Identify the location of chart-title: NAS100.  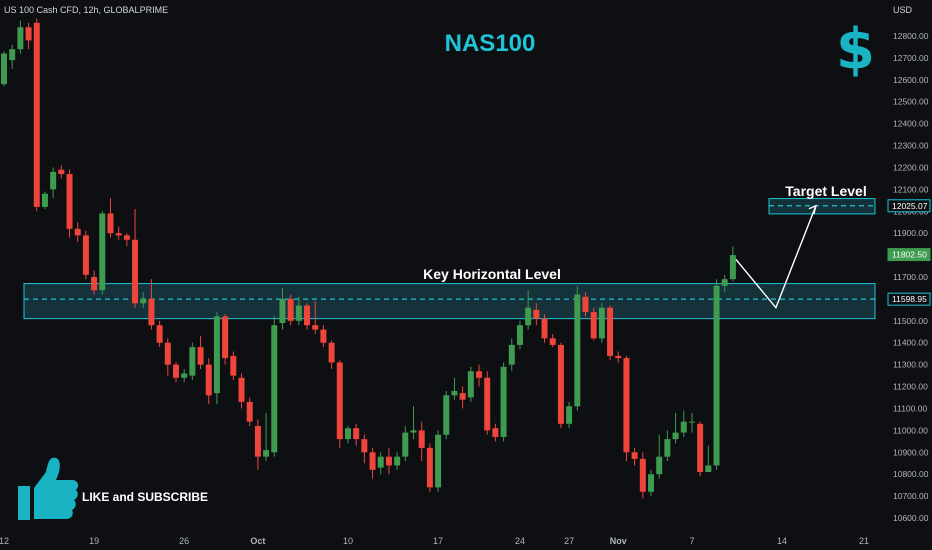
(490, 43).